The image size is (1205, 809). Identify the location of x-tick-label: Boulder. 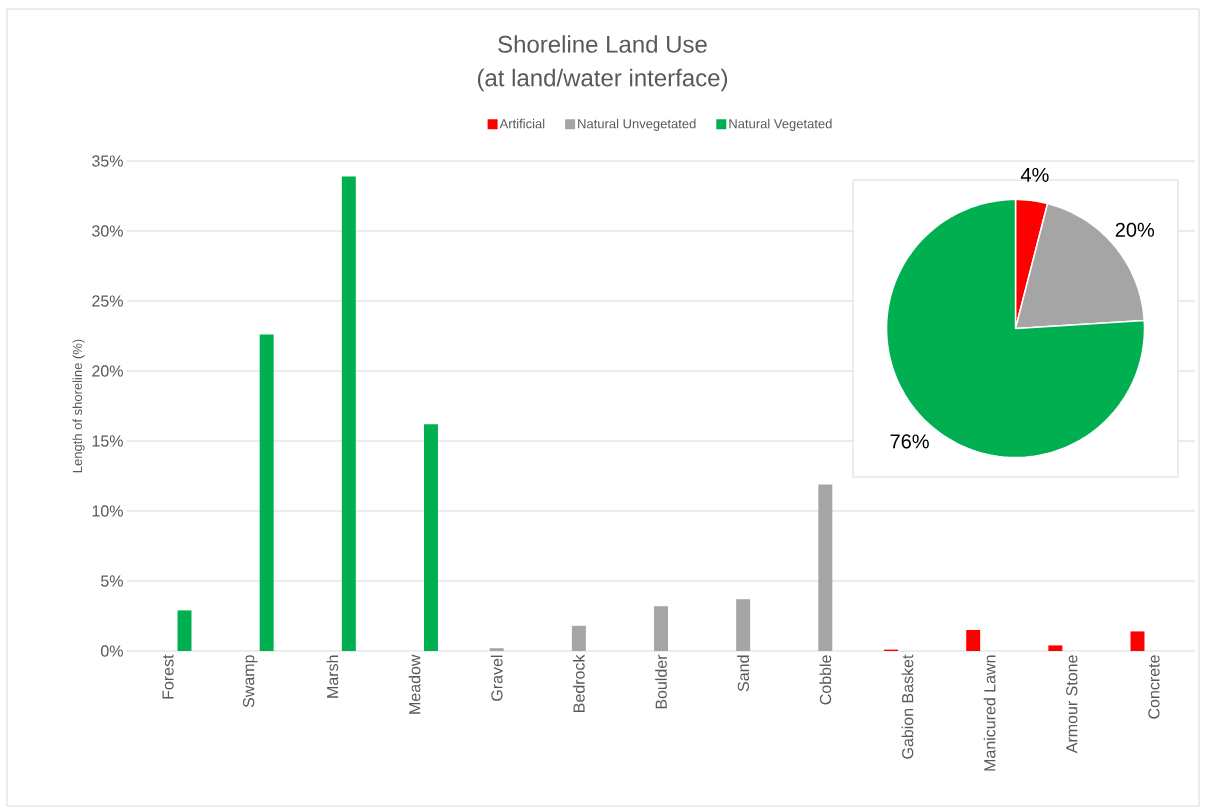
(661, 681).